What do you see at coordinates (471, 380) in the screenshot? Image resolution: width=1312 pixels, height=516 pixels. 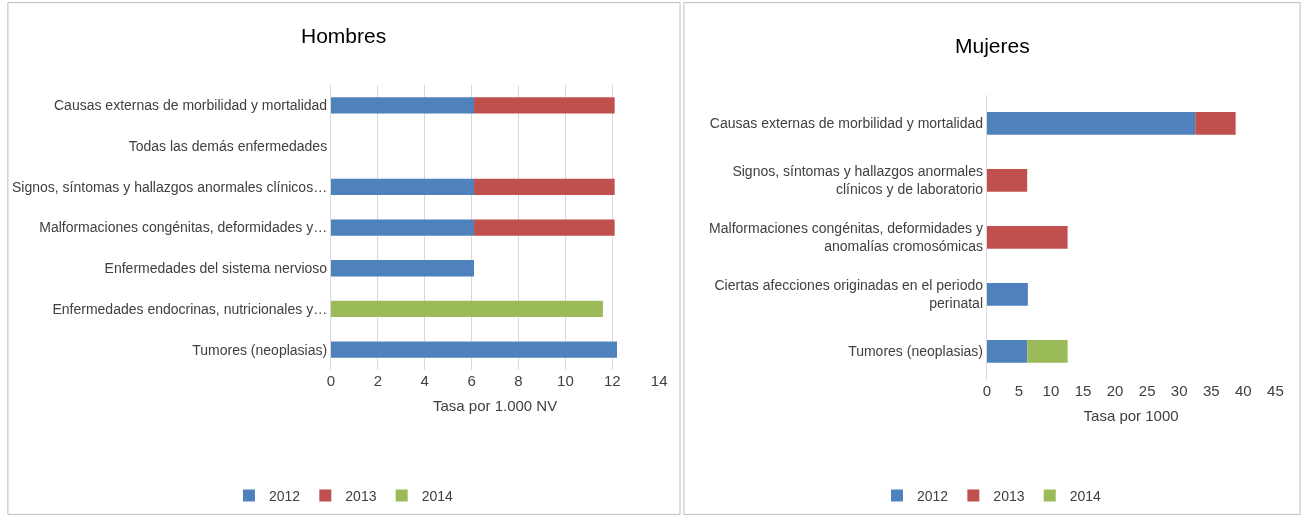 I see `x-tick-label: 6` at bounding box center [471, 380].